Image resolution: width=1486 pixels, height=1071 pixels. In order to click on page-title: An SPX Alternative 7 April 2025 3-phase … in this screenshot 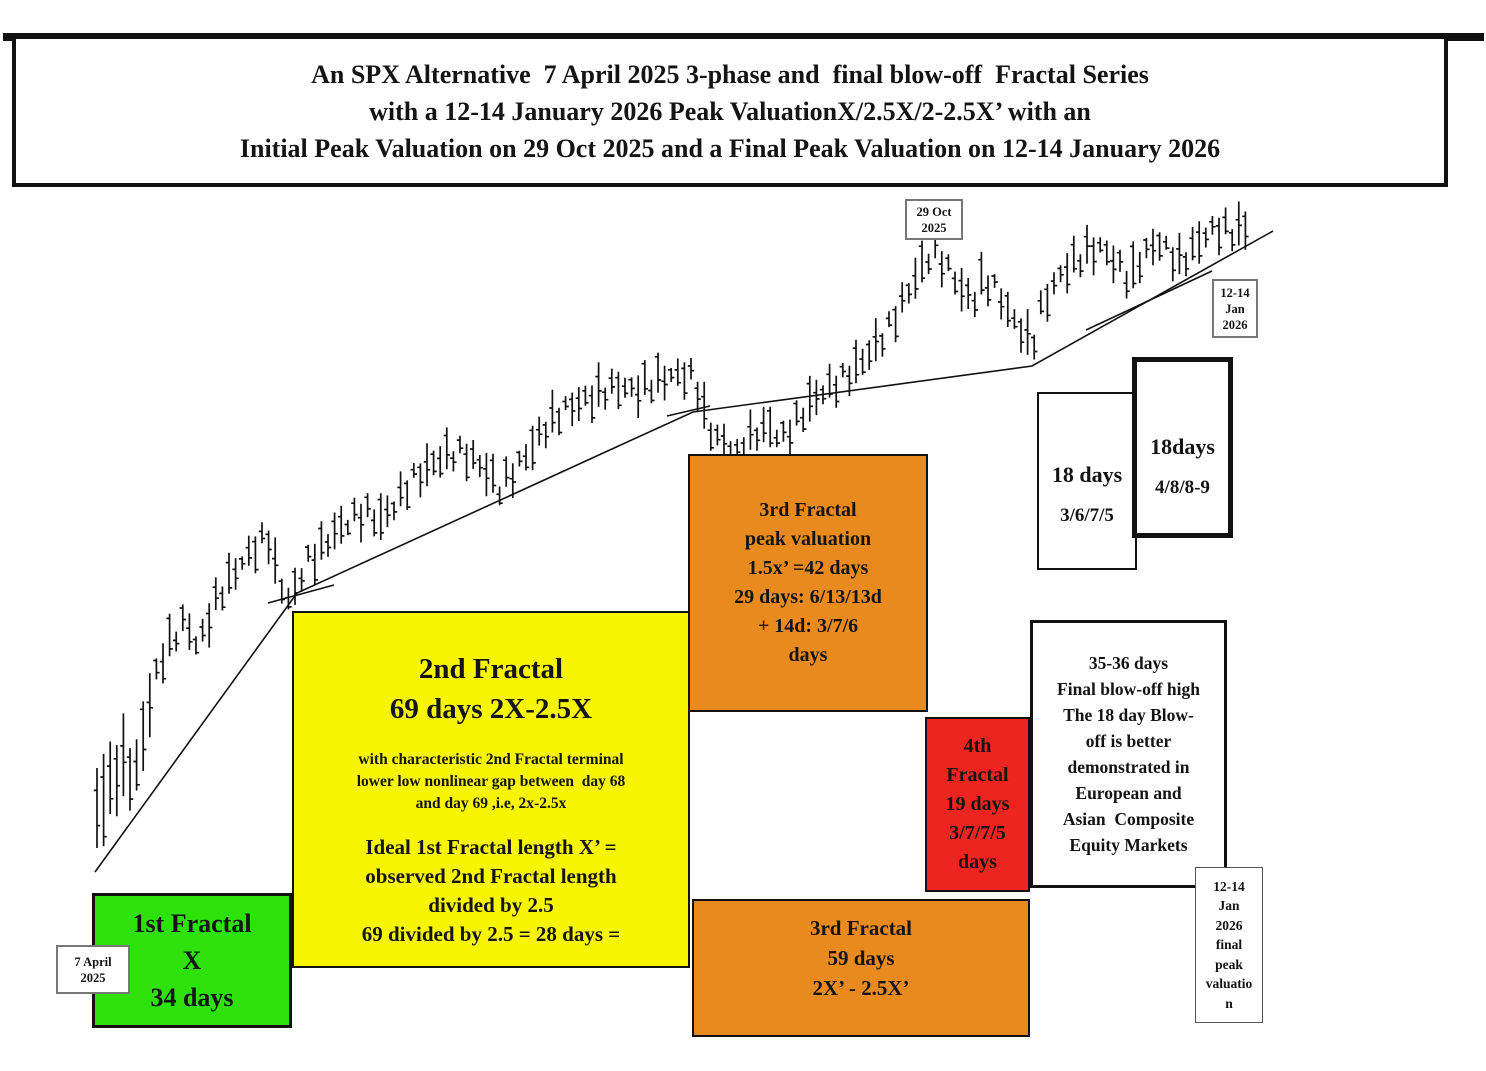, I will do `click(730, 111)`.